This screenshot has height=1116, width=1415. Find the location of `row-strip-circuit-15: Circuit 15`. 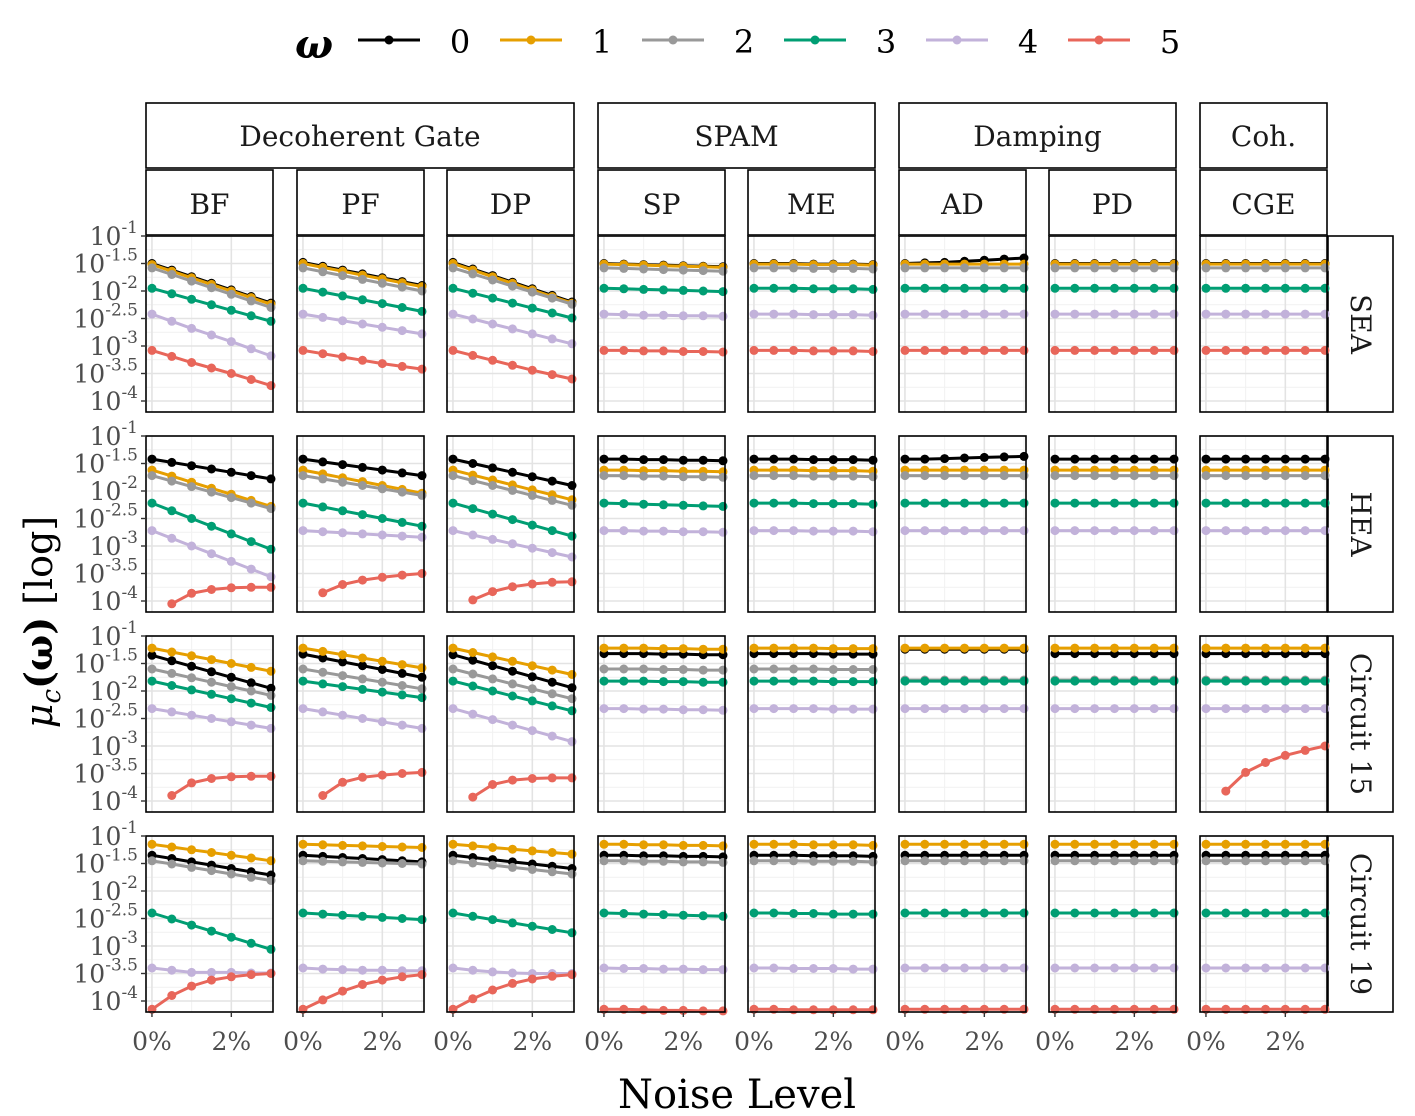

row-strip-circuit-15: Circuit 15 is located at coordinates (1360, 724).